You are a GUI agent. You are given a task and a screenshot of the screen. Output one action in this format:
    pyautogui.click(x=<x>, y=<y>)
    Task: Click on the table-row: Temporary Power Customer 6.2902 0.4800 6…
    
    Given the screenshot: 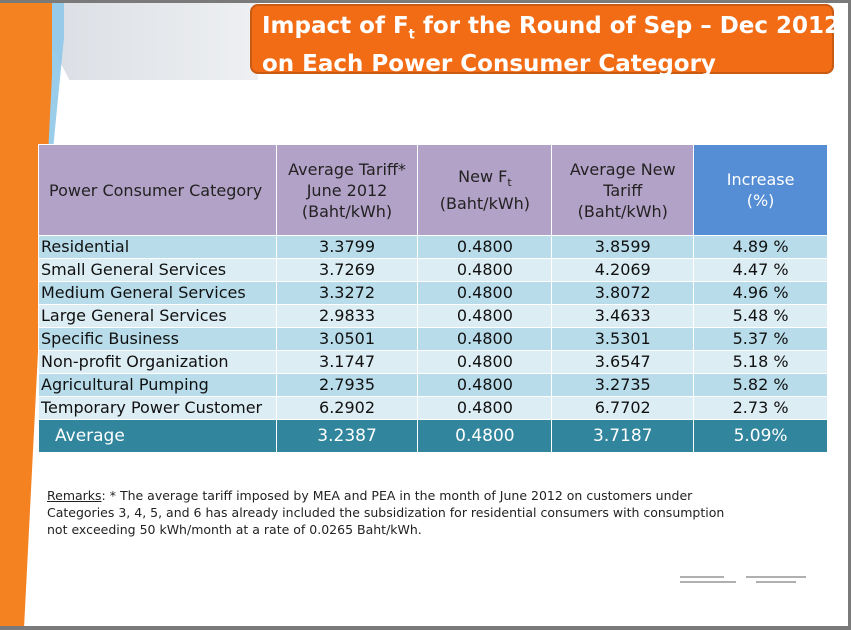 What is the action you would take?
    pyautogui.click(x=433, y=408)
    